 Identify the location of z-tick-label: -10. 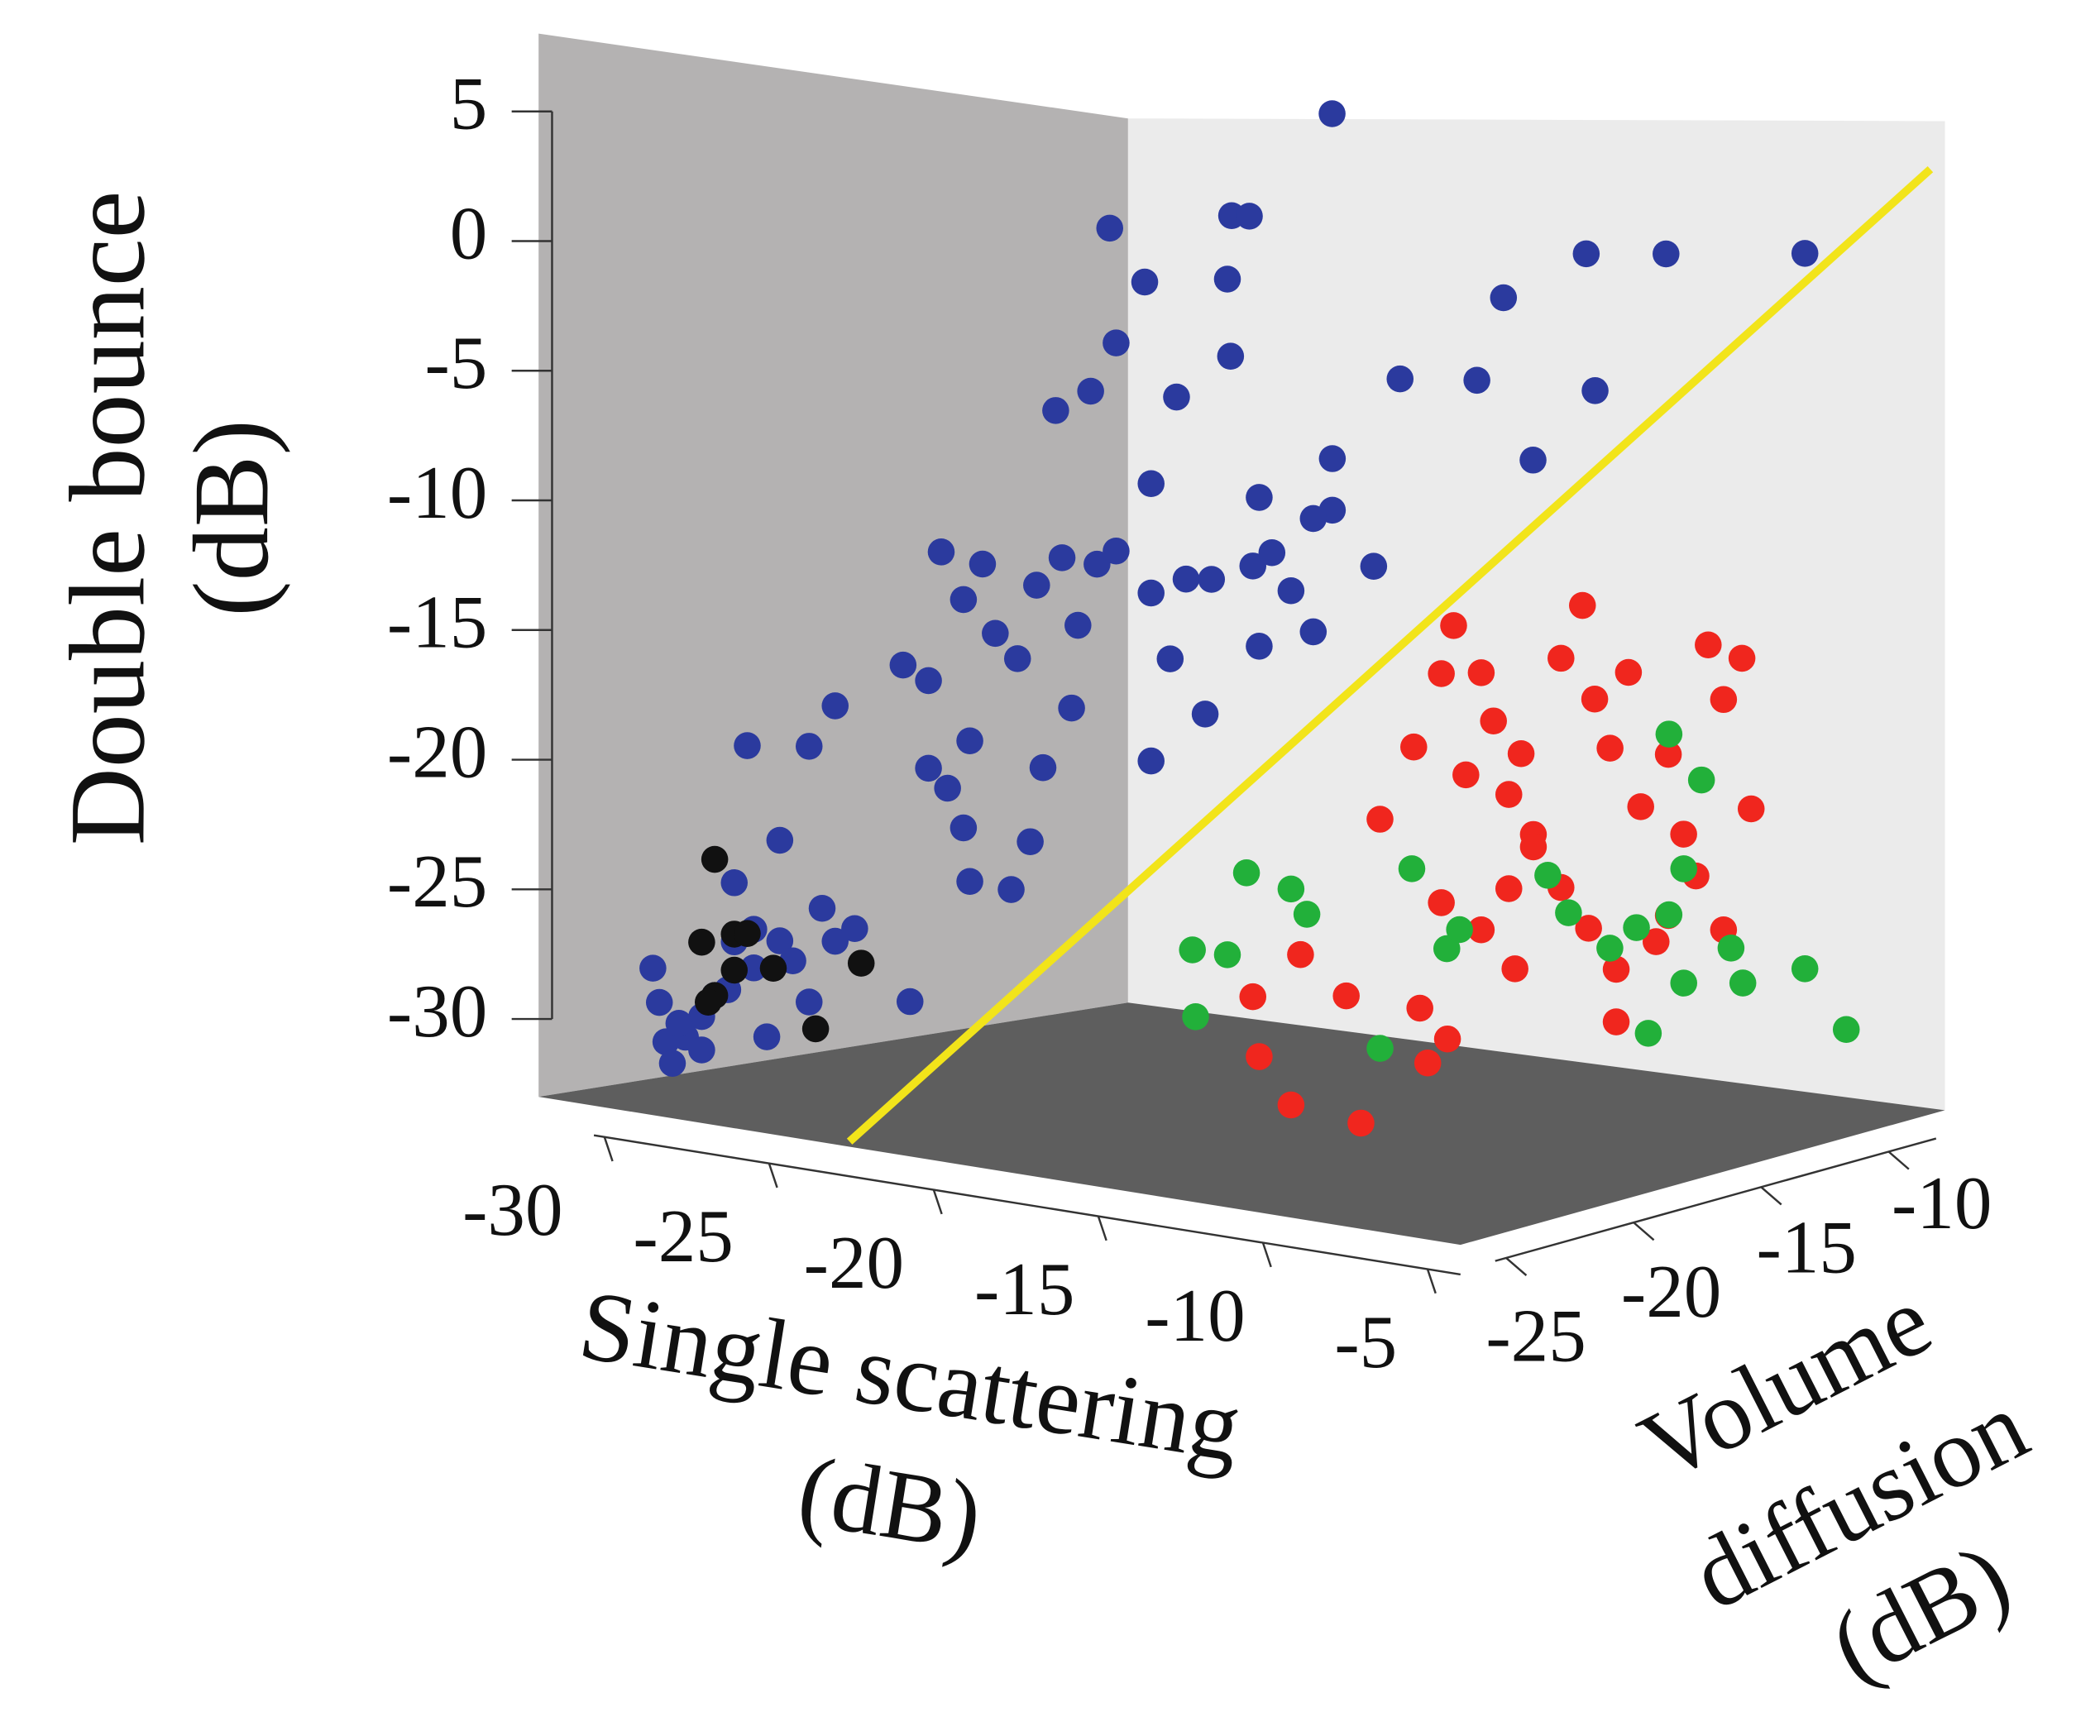
(437, 492).